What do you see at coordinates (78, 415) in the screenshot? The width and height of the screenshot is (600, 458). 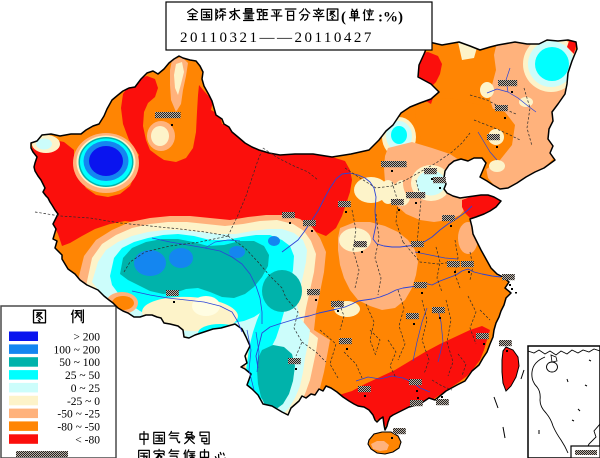 I see `svg-text: -50 ~ -25` at bounding box center [78, 415].